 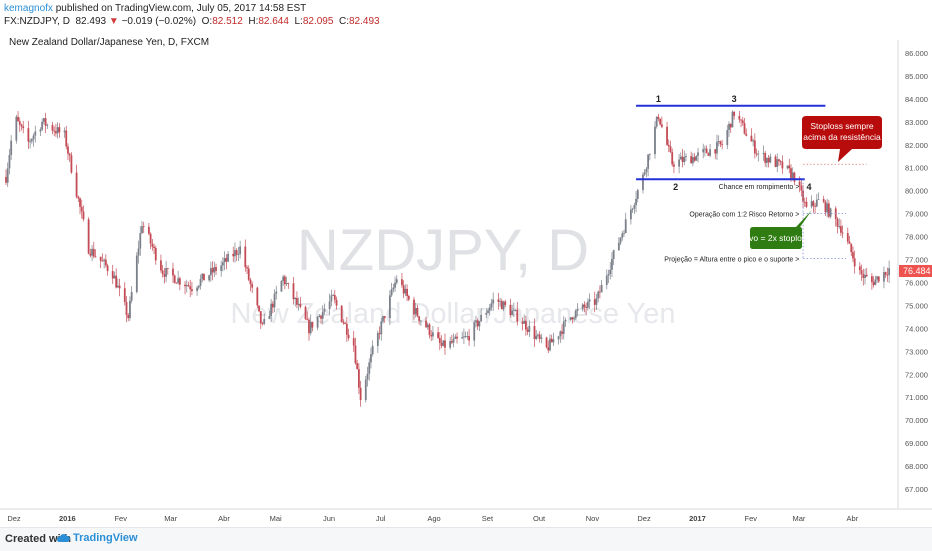 I want to click on price-tick-label: 77.000, so click(x=916, y=260).